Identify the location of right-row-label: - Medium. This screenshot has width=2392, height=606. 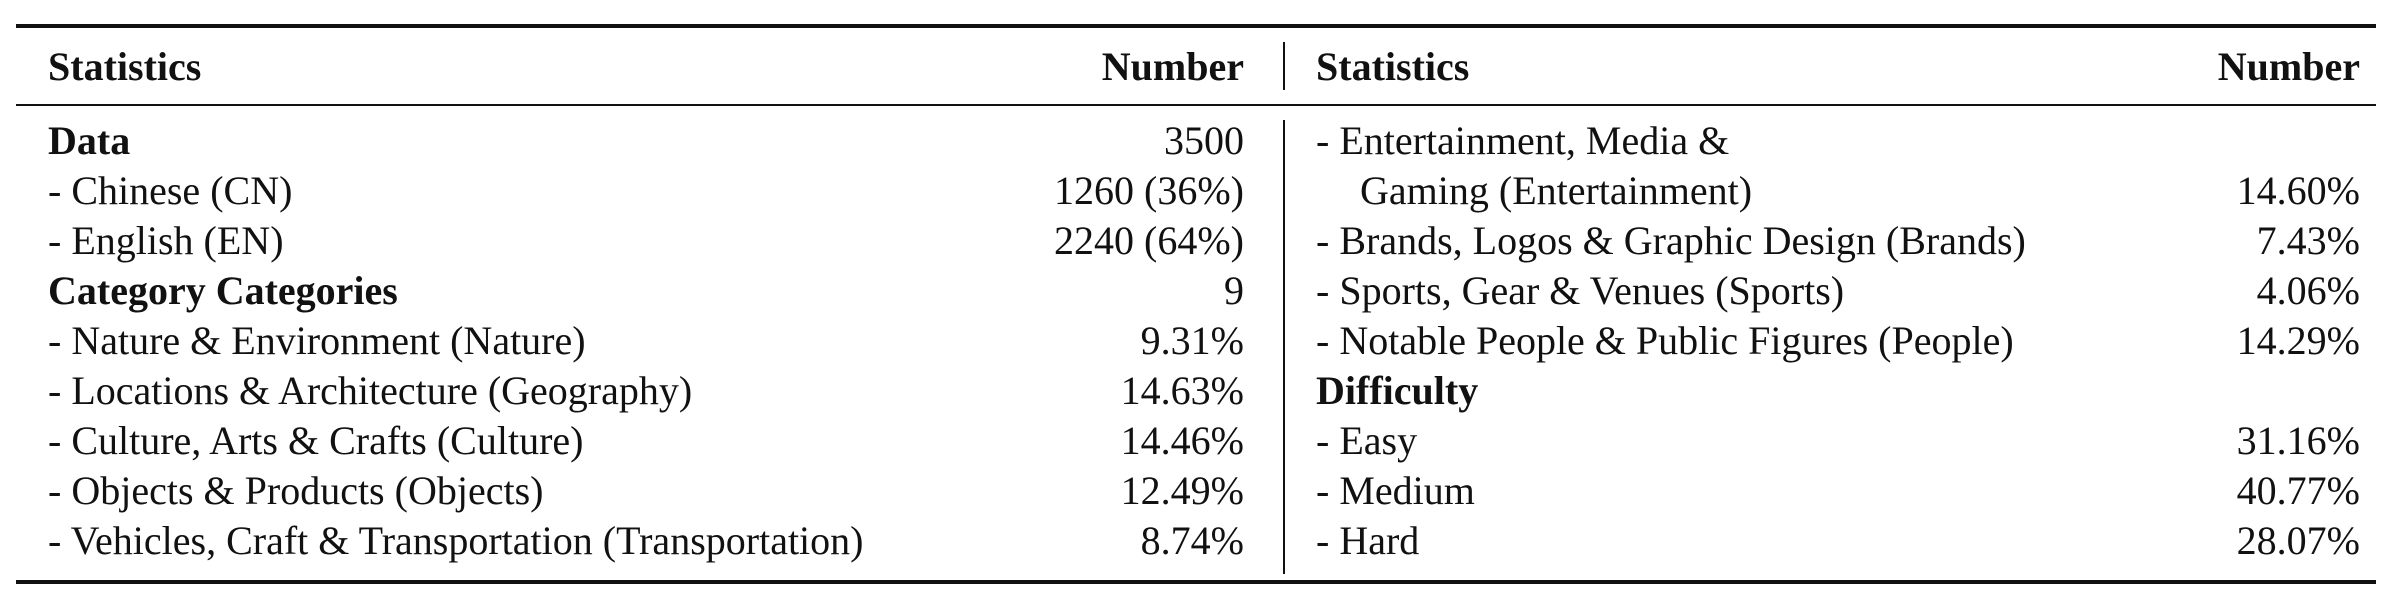
(1395, 490).